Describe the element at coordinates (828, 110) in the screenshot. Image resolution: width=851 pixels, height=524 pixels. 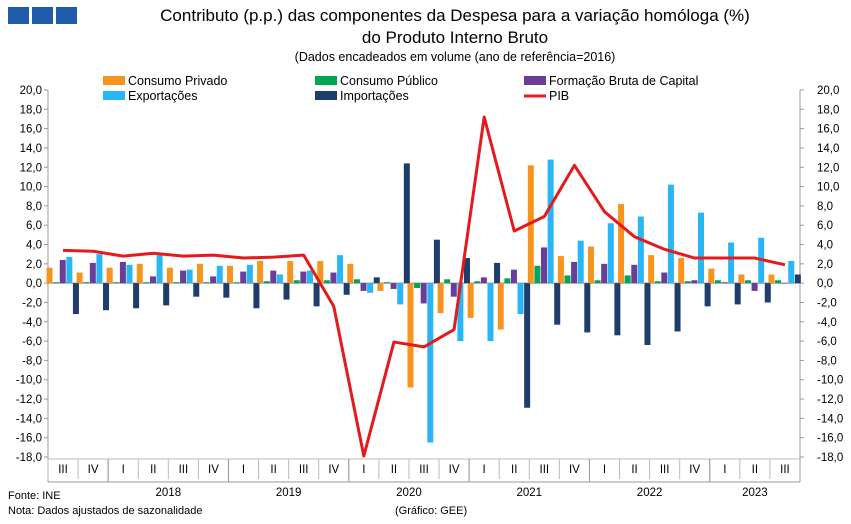
I see `y-tick-label-right: 18,0` at that location.